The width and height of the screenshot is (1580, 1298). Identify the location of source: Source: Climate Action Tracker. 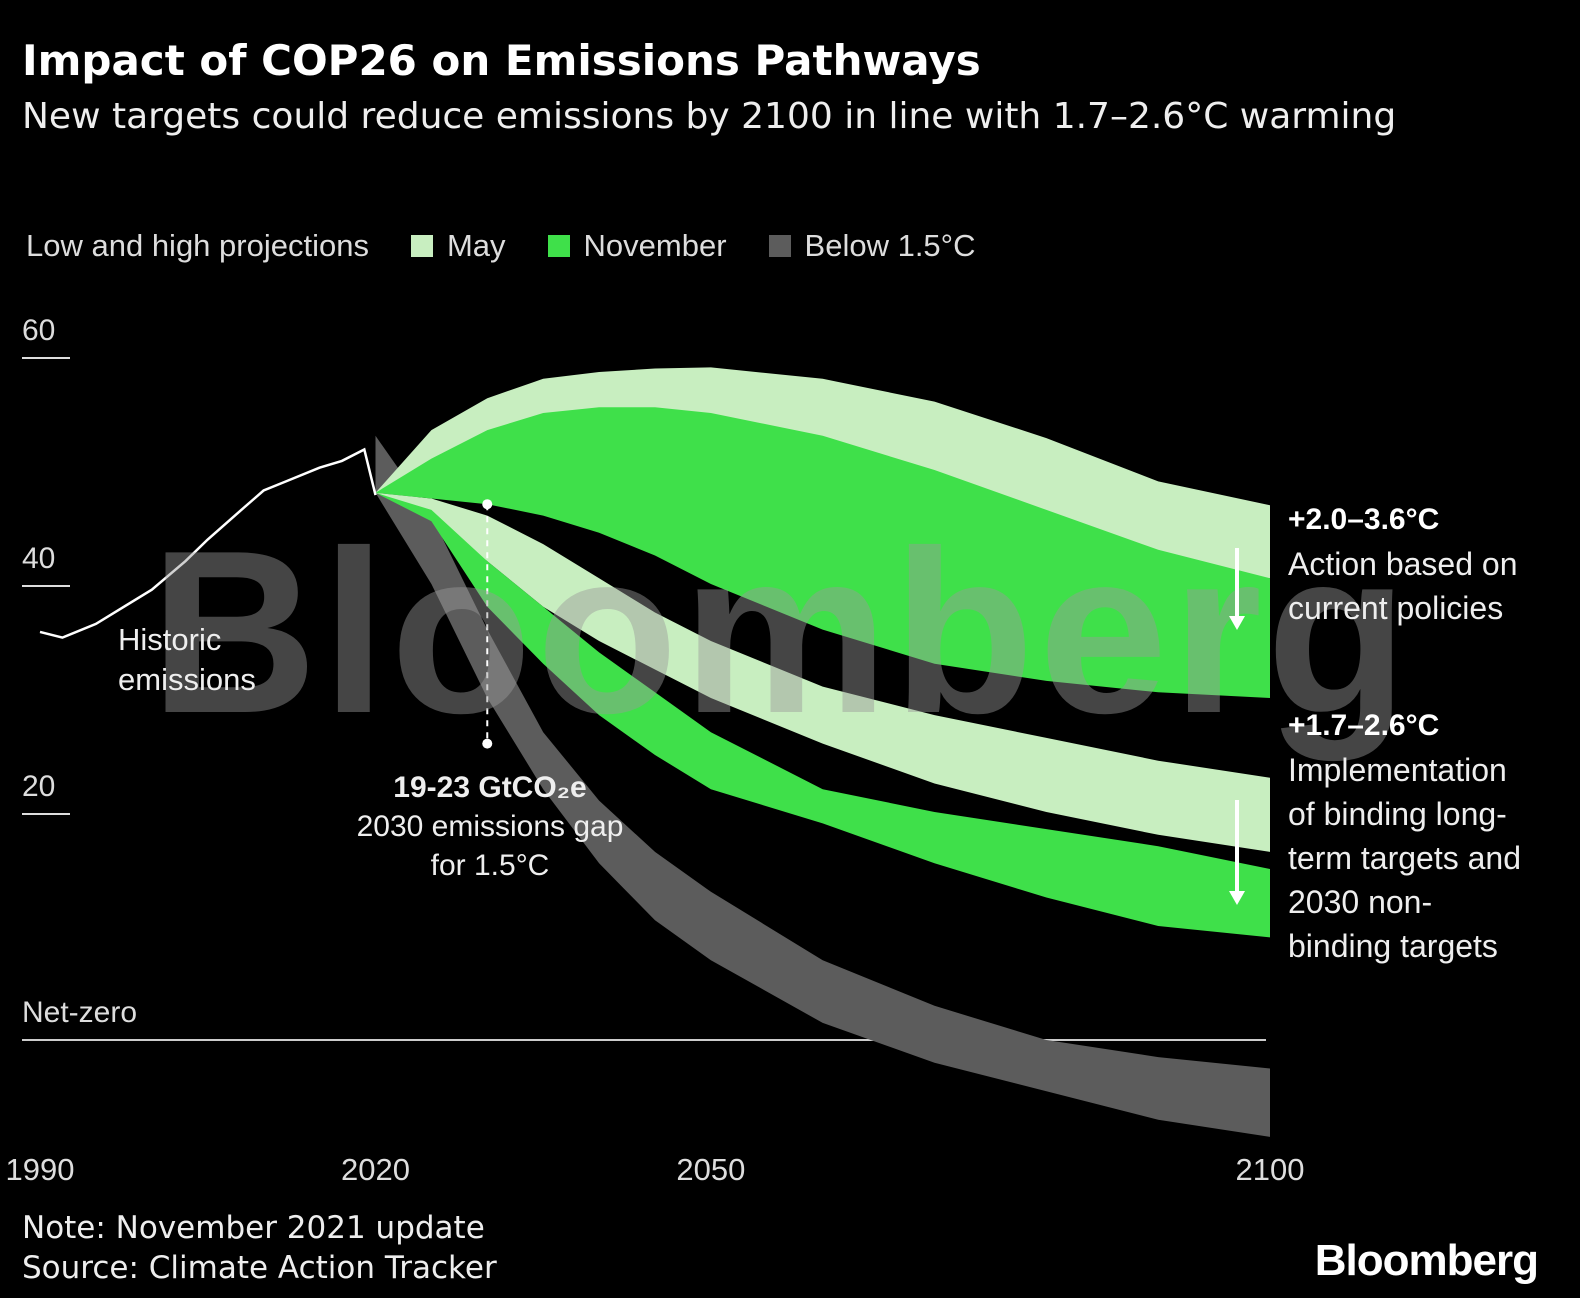
(259, 1268).